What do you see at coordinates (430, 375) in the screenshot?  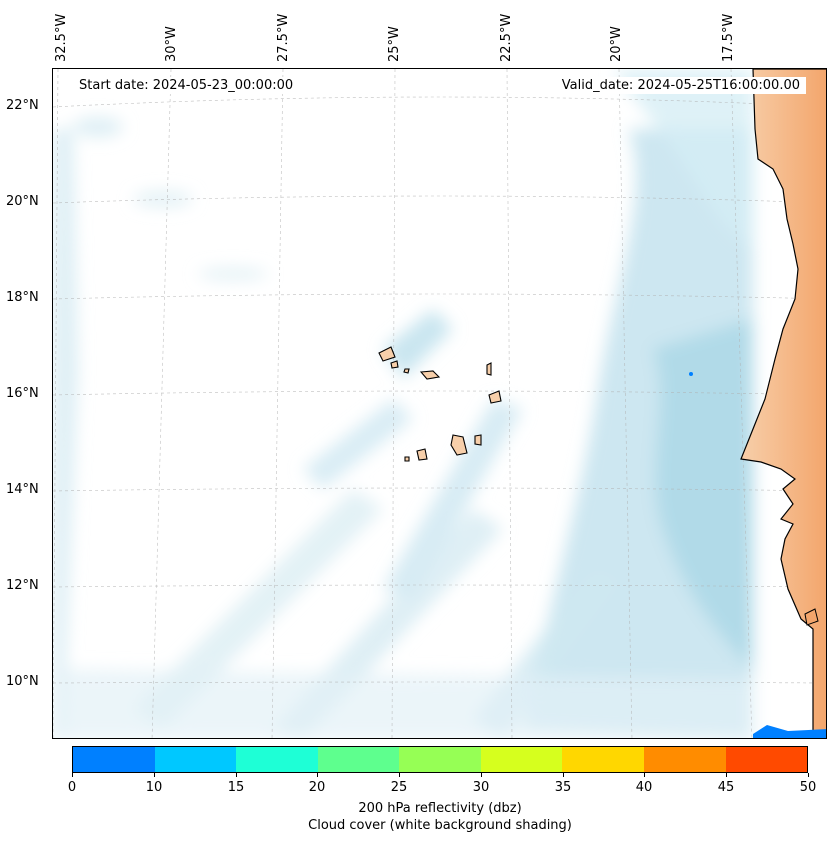 I see `island-sao-nicolau` at bounding box center [430, 375].